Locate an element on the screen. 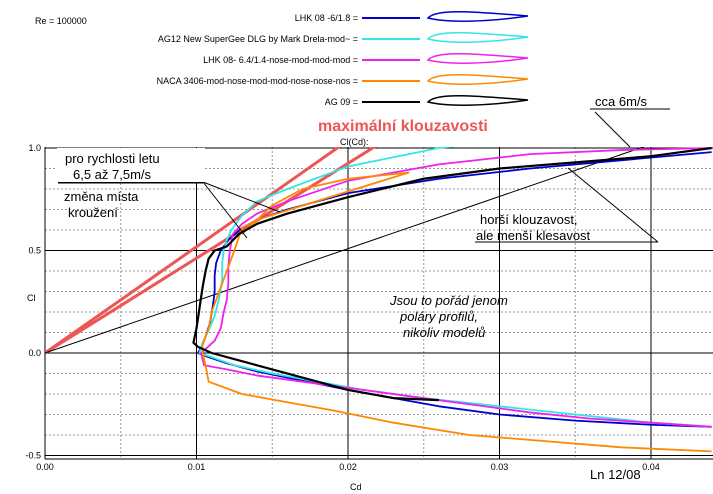  speed-label-background is located at coordinates (131, 165).